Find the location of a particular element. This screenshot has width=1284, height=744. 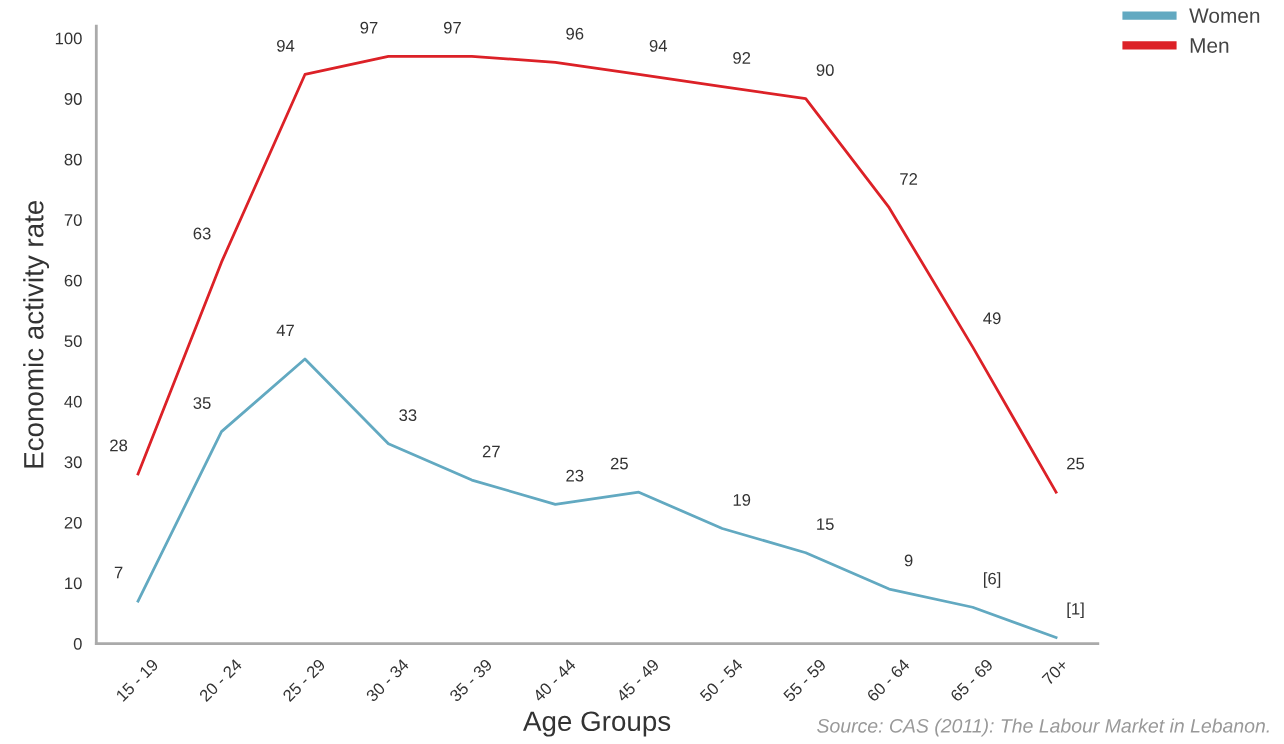

y-axis-title: Economic activity rate is located at coordinates (36, 334).